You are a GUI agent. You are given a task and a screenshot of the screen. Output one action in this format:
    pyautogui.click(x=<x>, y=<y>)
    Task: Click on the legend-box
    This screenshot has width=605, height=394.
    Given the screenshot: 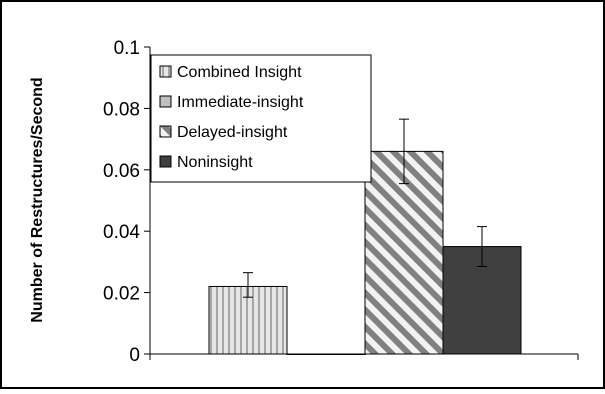 What is the action you would take?
    pyautogui.click(x=261, y=118)
    